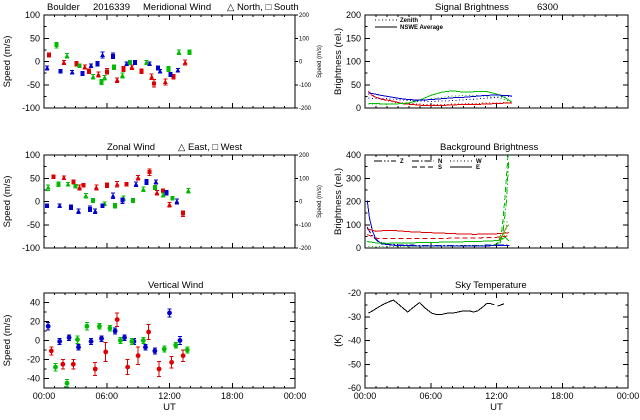 Image resolution: width=640 pixels, height=420 pixels. What do you see at coordinates (210, 147) in the screenshot?
I see `panel-title: △ East, □ West` at bounding box center [210, 147].